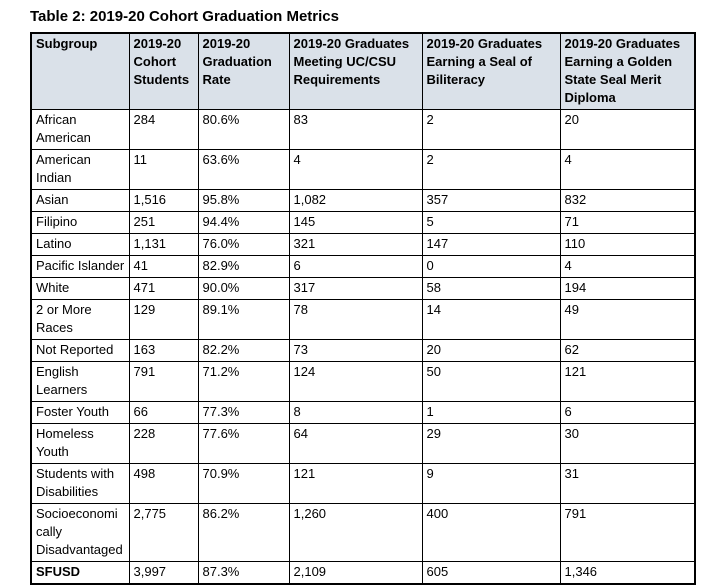 The width and height of the screenshot is (724, 585). I want to click on cell-subgroup: 2 or More Races, so click(80, 319).